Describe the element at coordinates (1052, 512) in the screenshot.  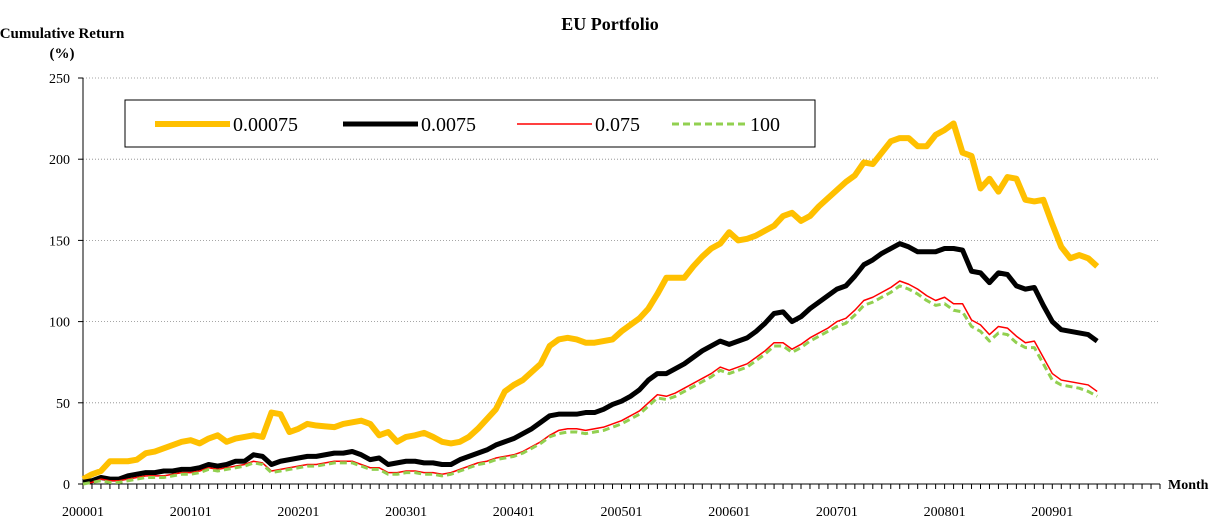
I see `x-tick-label: 200901` at that location.